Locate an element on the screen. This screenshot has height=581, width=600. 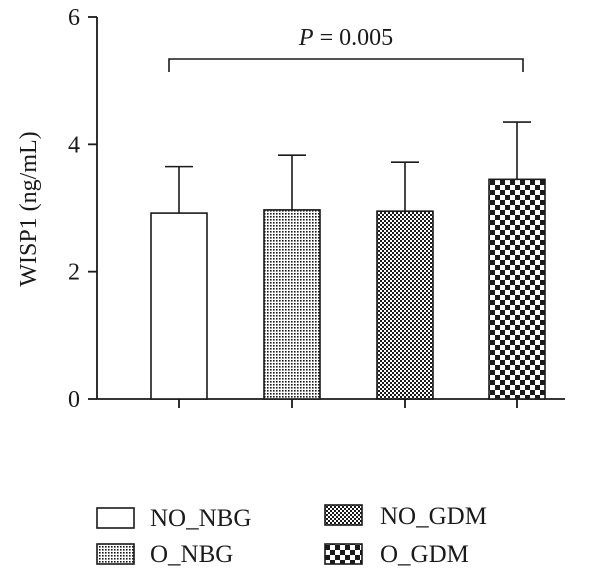
legend-item: O_NBG is located at coordinates (164, 554).